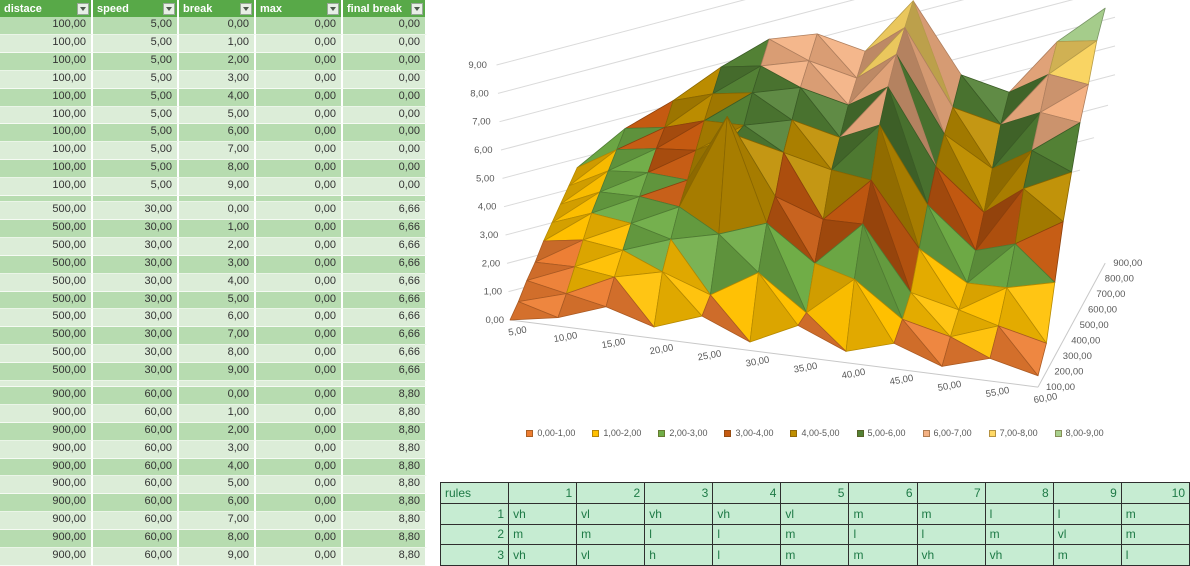 The width and height of the screenshot is (1190, 566). I want to click on legend-item: 7,00-8,00, so click(1013, 433).